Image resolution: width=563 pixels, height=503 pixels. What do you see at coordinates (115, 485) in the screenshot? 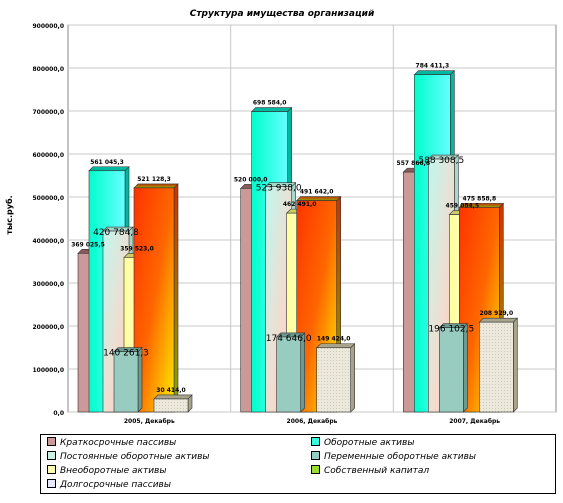
I see `legend-label: Долгосрочные пассивы` at bounding box center [115, 485].